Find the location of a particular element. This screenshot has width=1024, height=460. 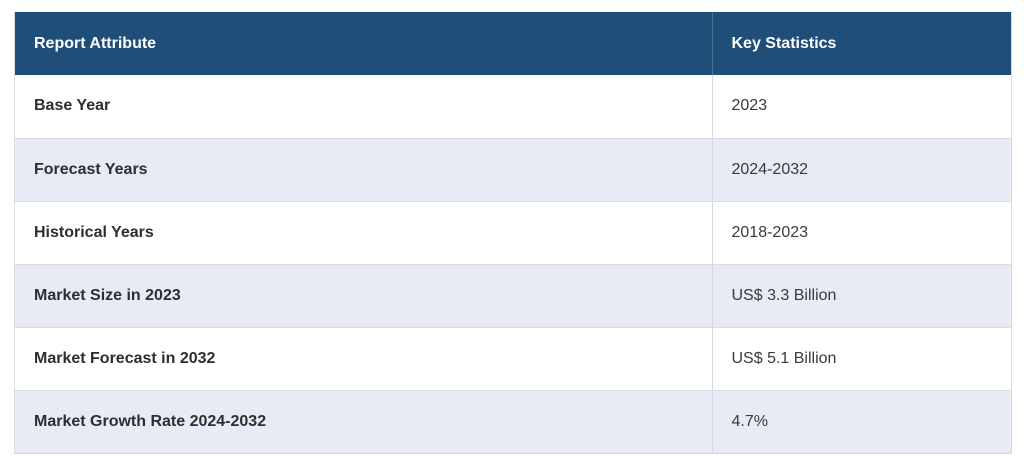

table-row: Market Size in 2023 US$ 3.3 Billion is located at coordinates (513, 296).